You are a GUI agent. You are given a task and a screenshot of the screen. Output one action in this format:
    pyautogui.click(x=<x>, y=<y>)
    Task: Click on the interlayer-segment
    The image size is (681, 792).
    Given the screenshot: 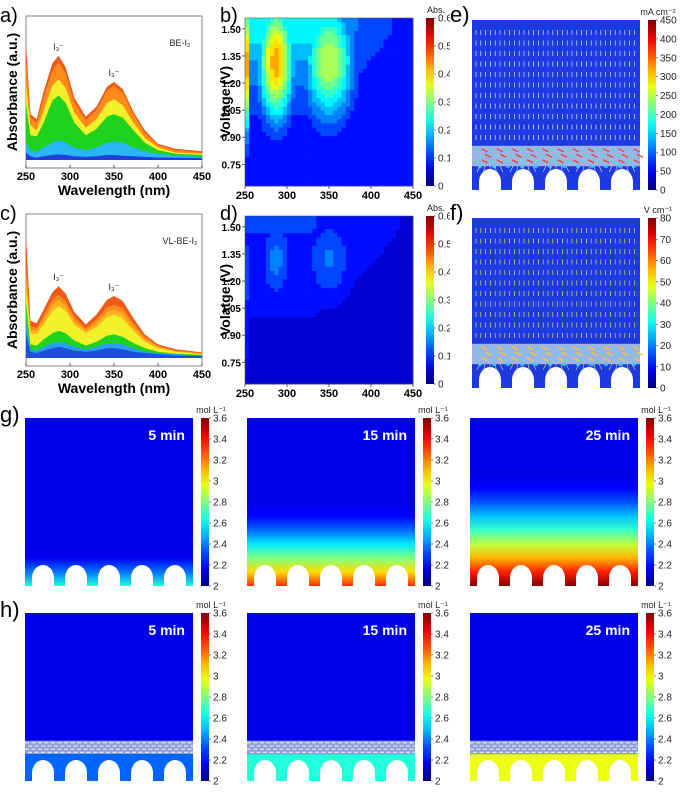 What is the action you would take?
    pyautogui.click(x=541, y=155)
    